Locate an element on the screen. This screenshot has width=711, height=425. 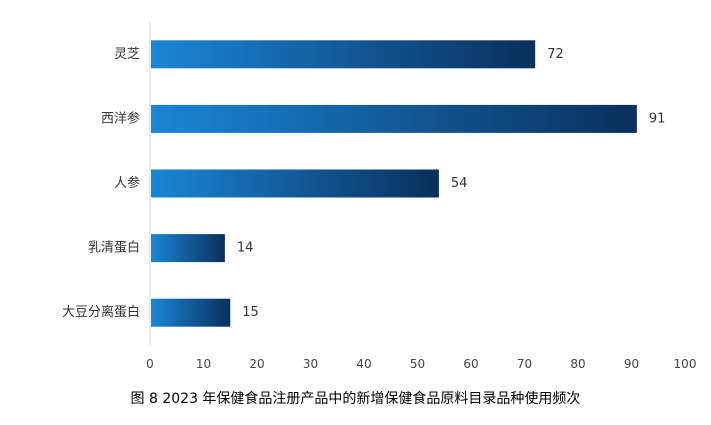
category-label: 西洋参 is located at coordinates (120, 118).